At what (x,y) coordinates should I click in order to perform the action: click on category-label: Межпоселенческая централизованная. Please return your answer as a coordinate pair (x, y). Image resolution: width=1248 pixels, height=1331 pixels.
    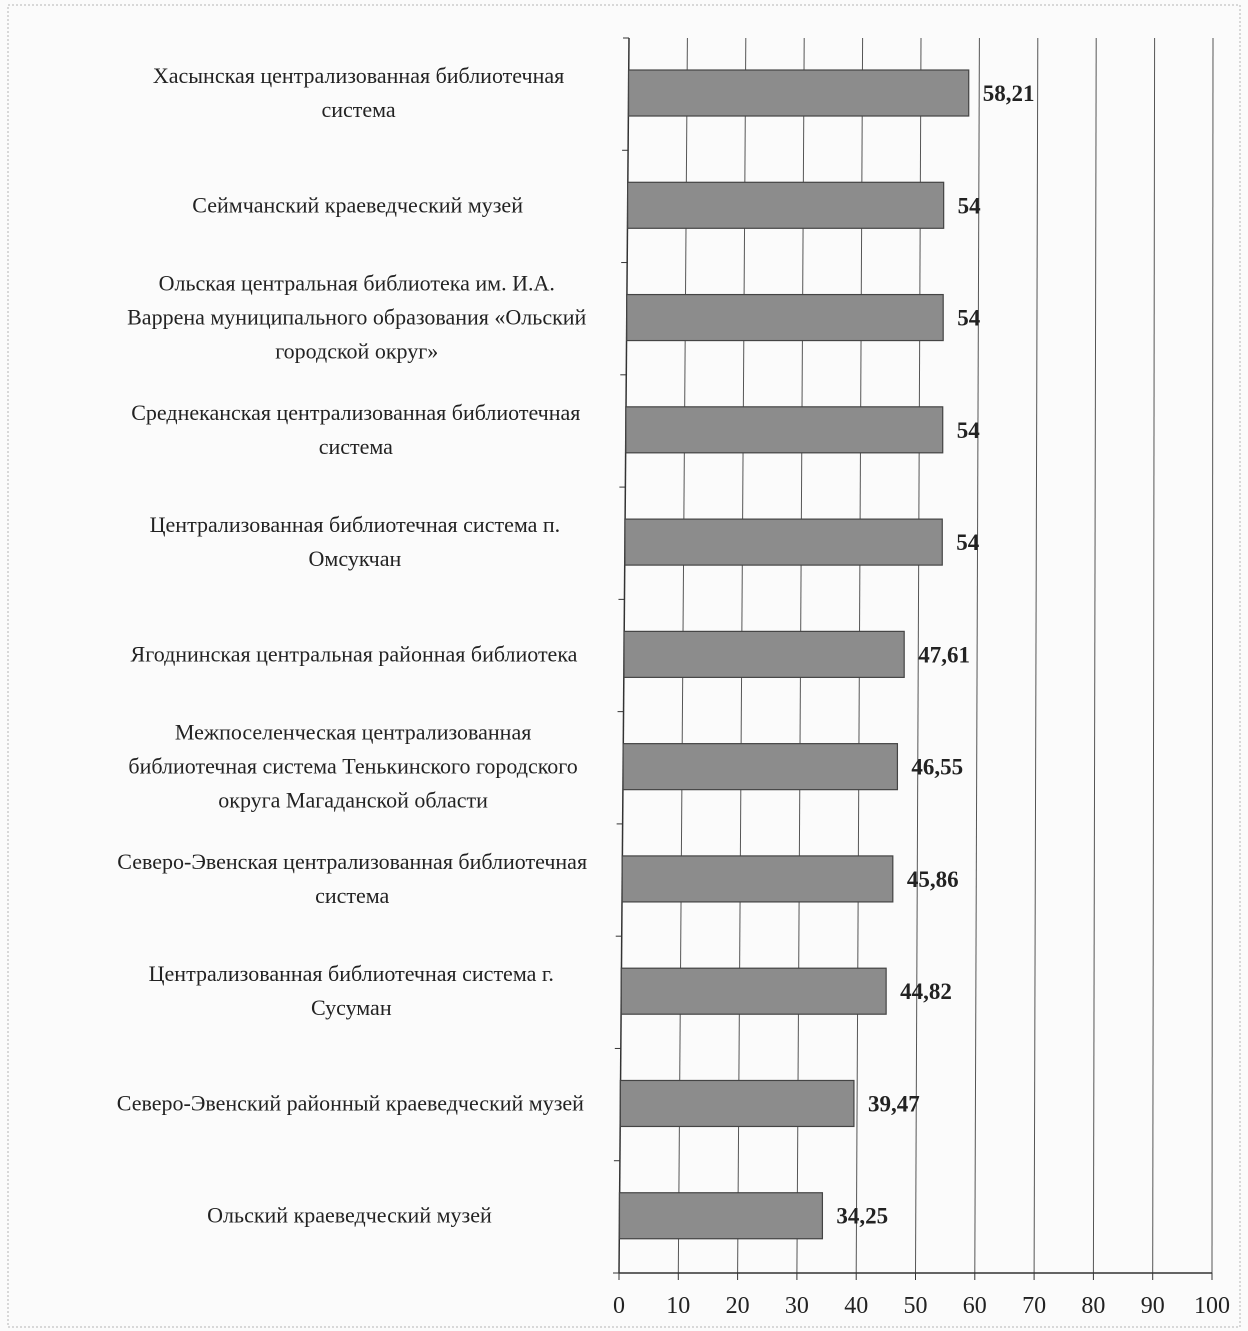
    Looking at the image, I should click on (353, 732).